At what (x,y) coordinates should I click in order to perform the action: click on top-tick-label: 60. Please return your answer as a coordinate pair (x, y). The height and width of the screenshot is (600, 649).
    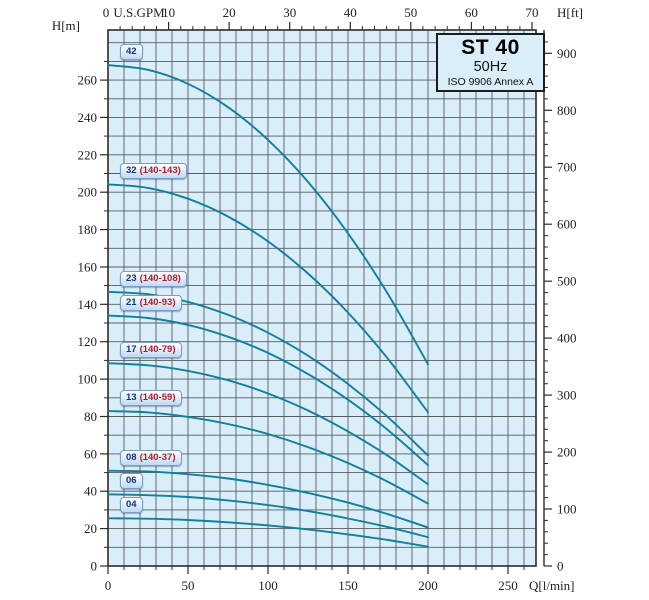
    Looking at the image, I should click on (471, 12).